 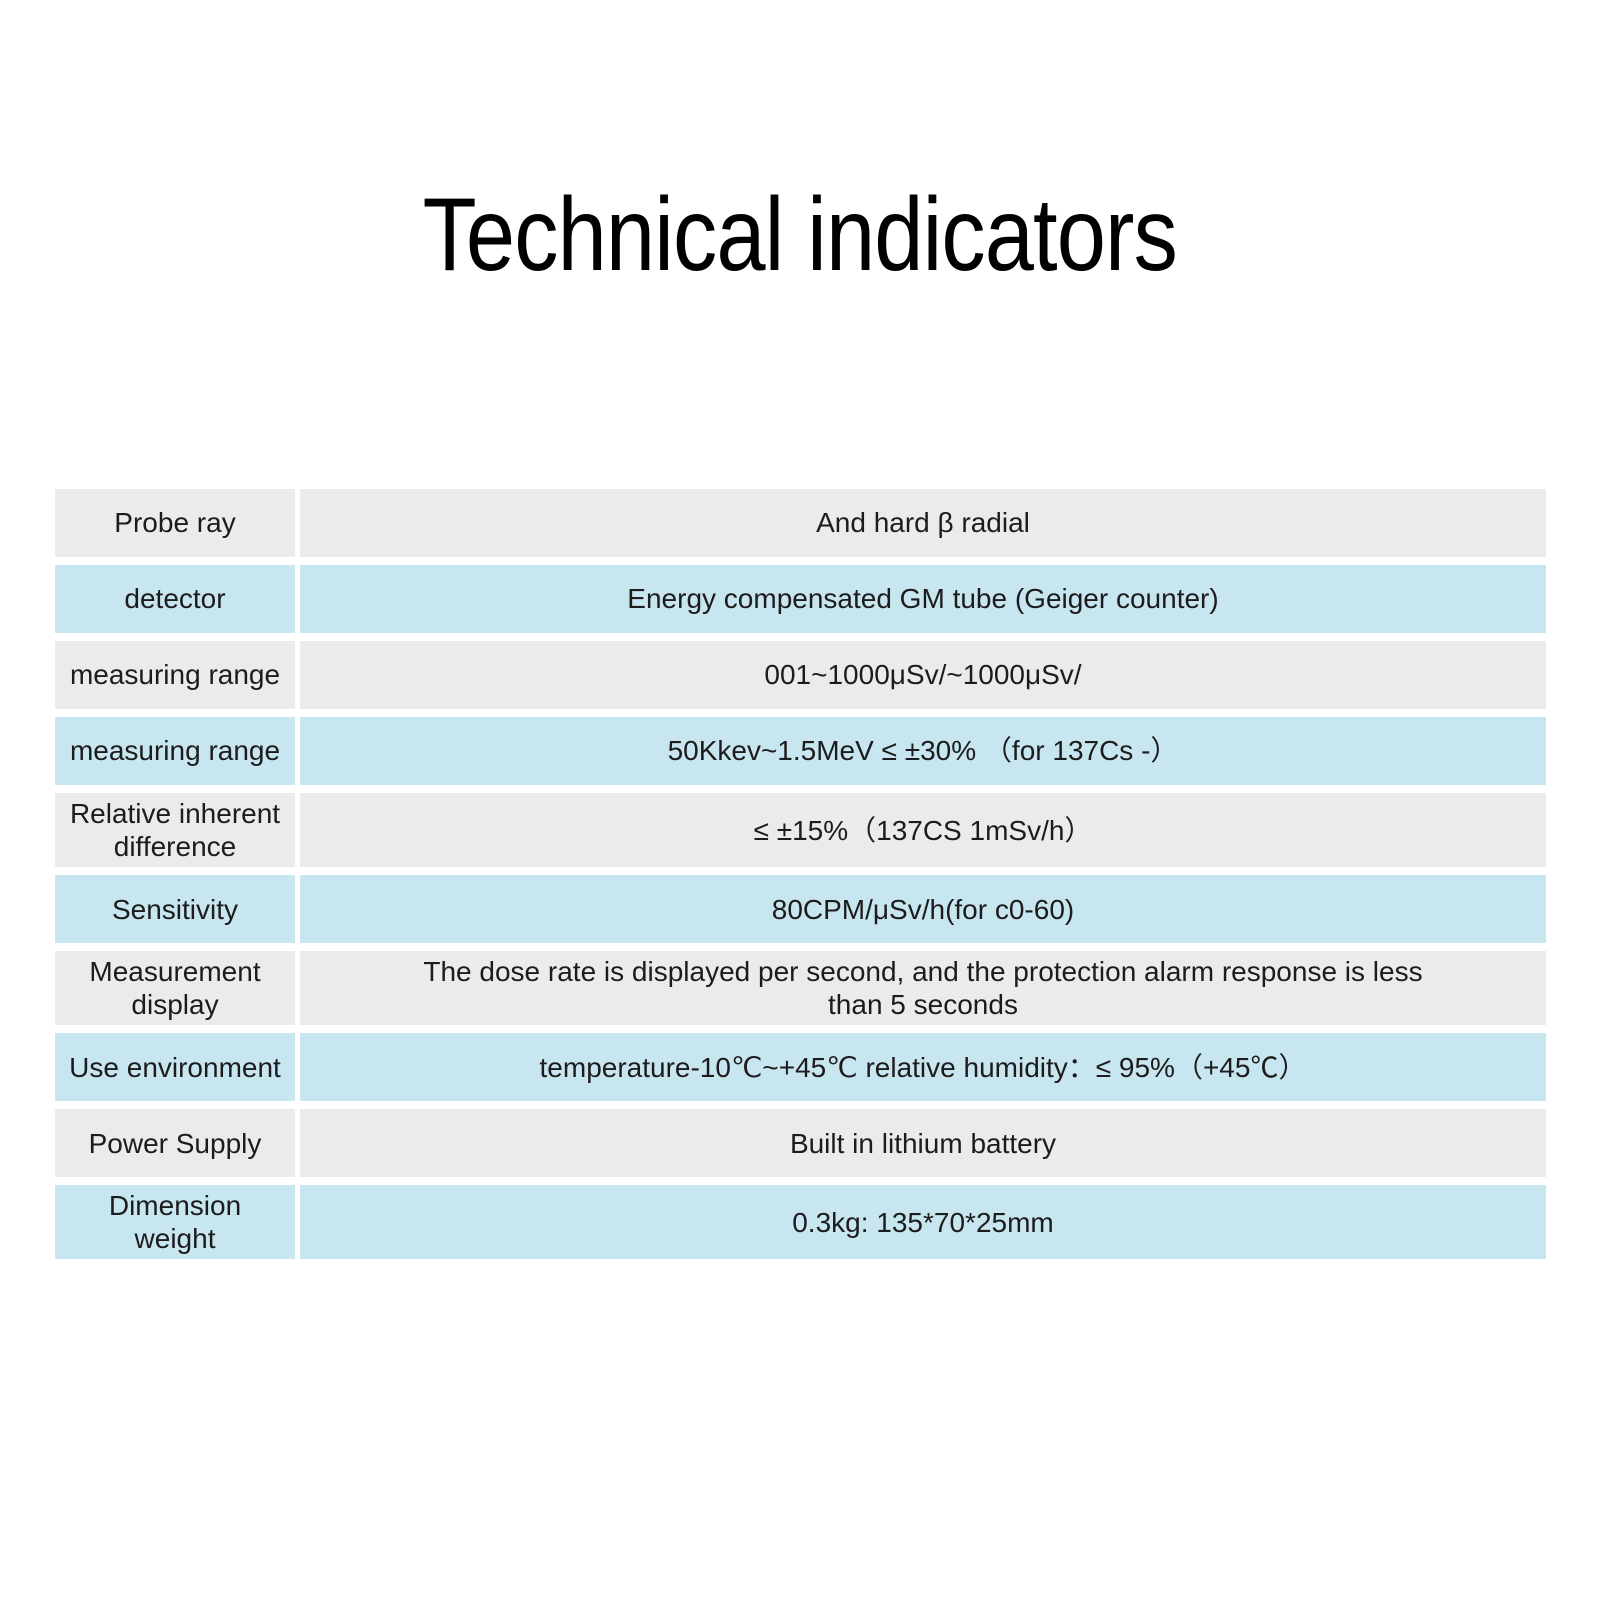 I want to click on spec-label-cell: Probe ray, so click(x=175, y=523).